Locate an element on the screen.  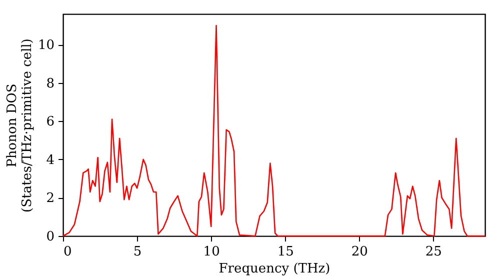
x-tick-label: 20 is located at coordinates (359, 252).